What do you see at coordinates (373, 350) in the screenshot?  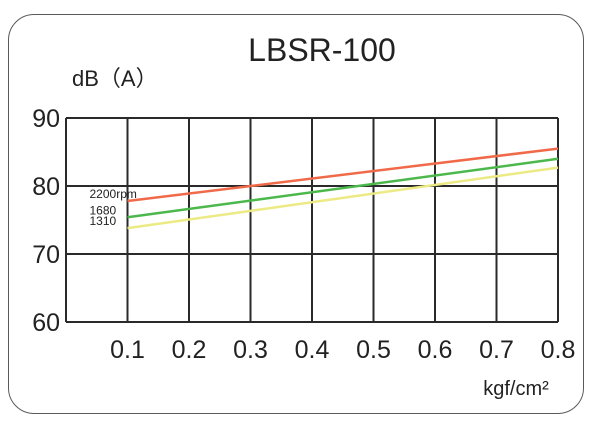 I see `x-tick-label: 0.5` at bounding box center [373, 350].